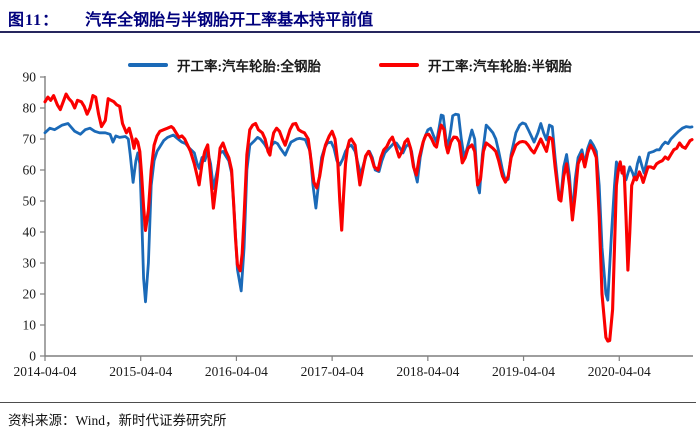 This screenshot has width=700, height=431. Describe the element at coordinates (523, 371) in the screenshot. I see `x-tick-label: 2019-04-04` at that location.